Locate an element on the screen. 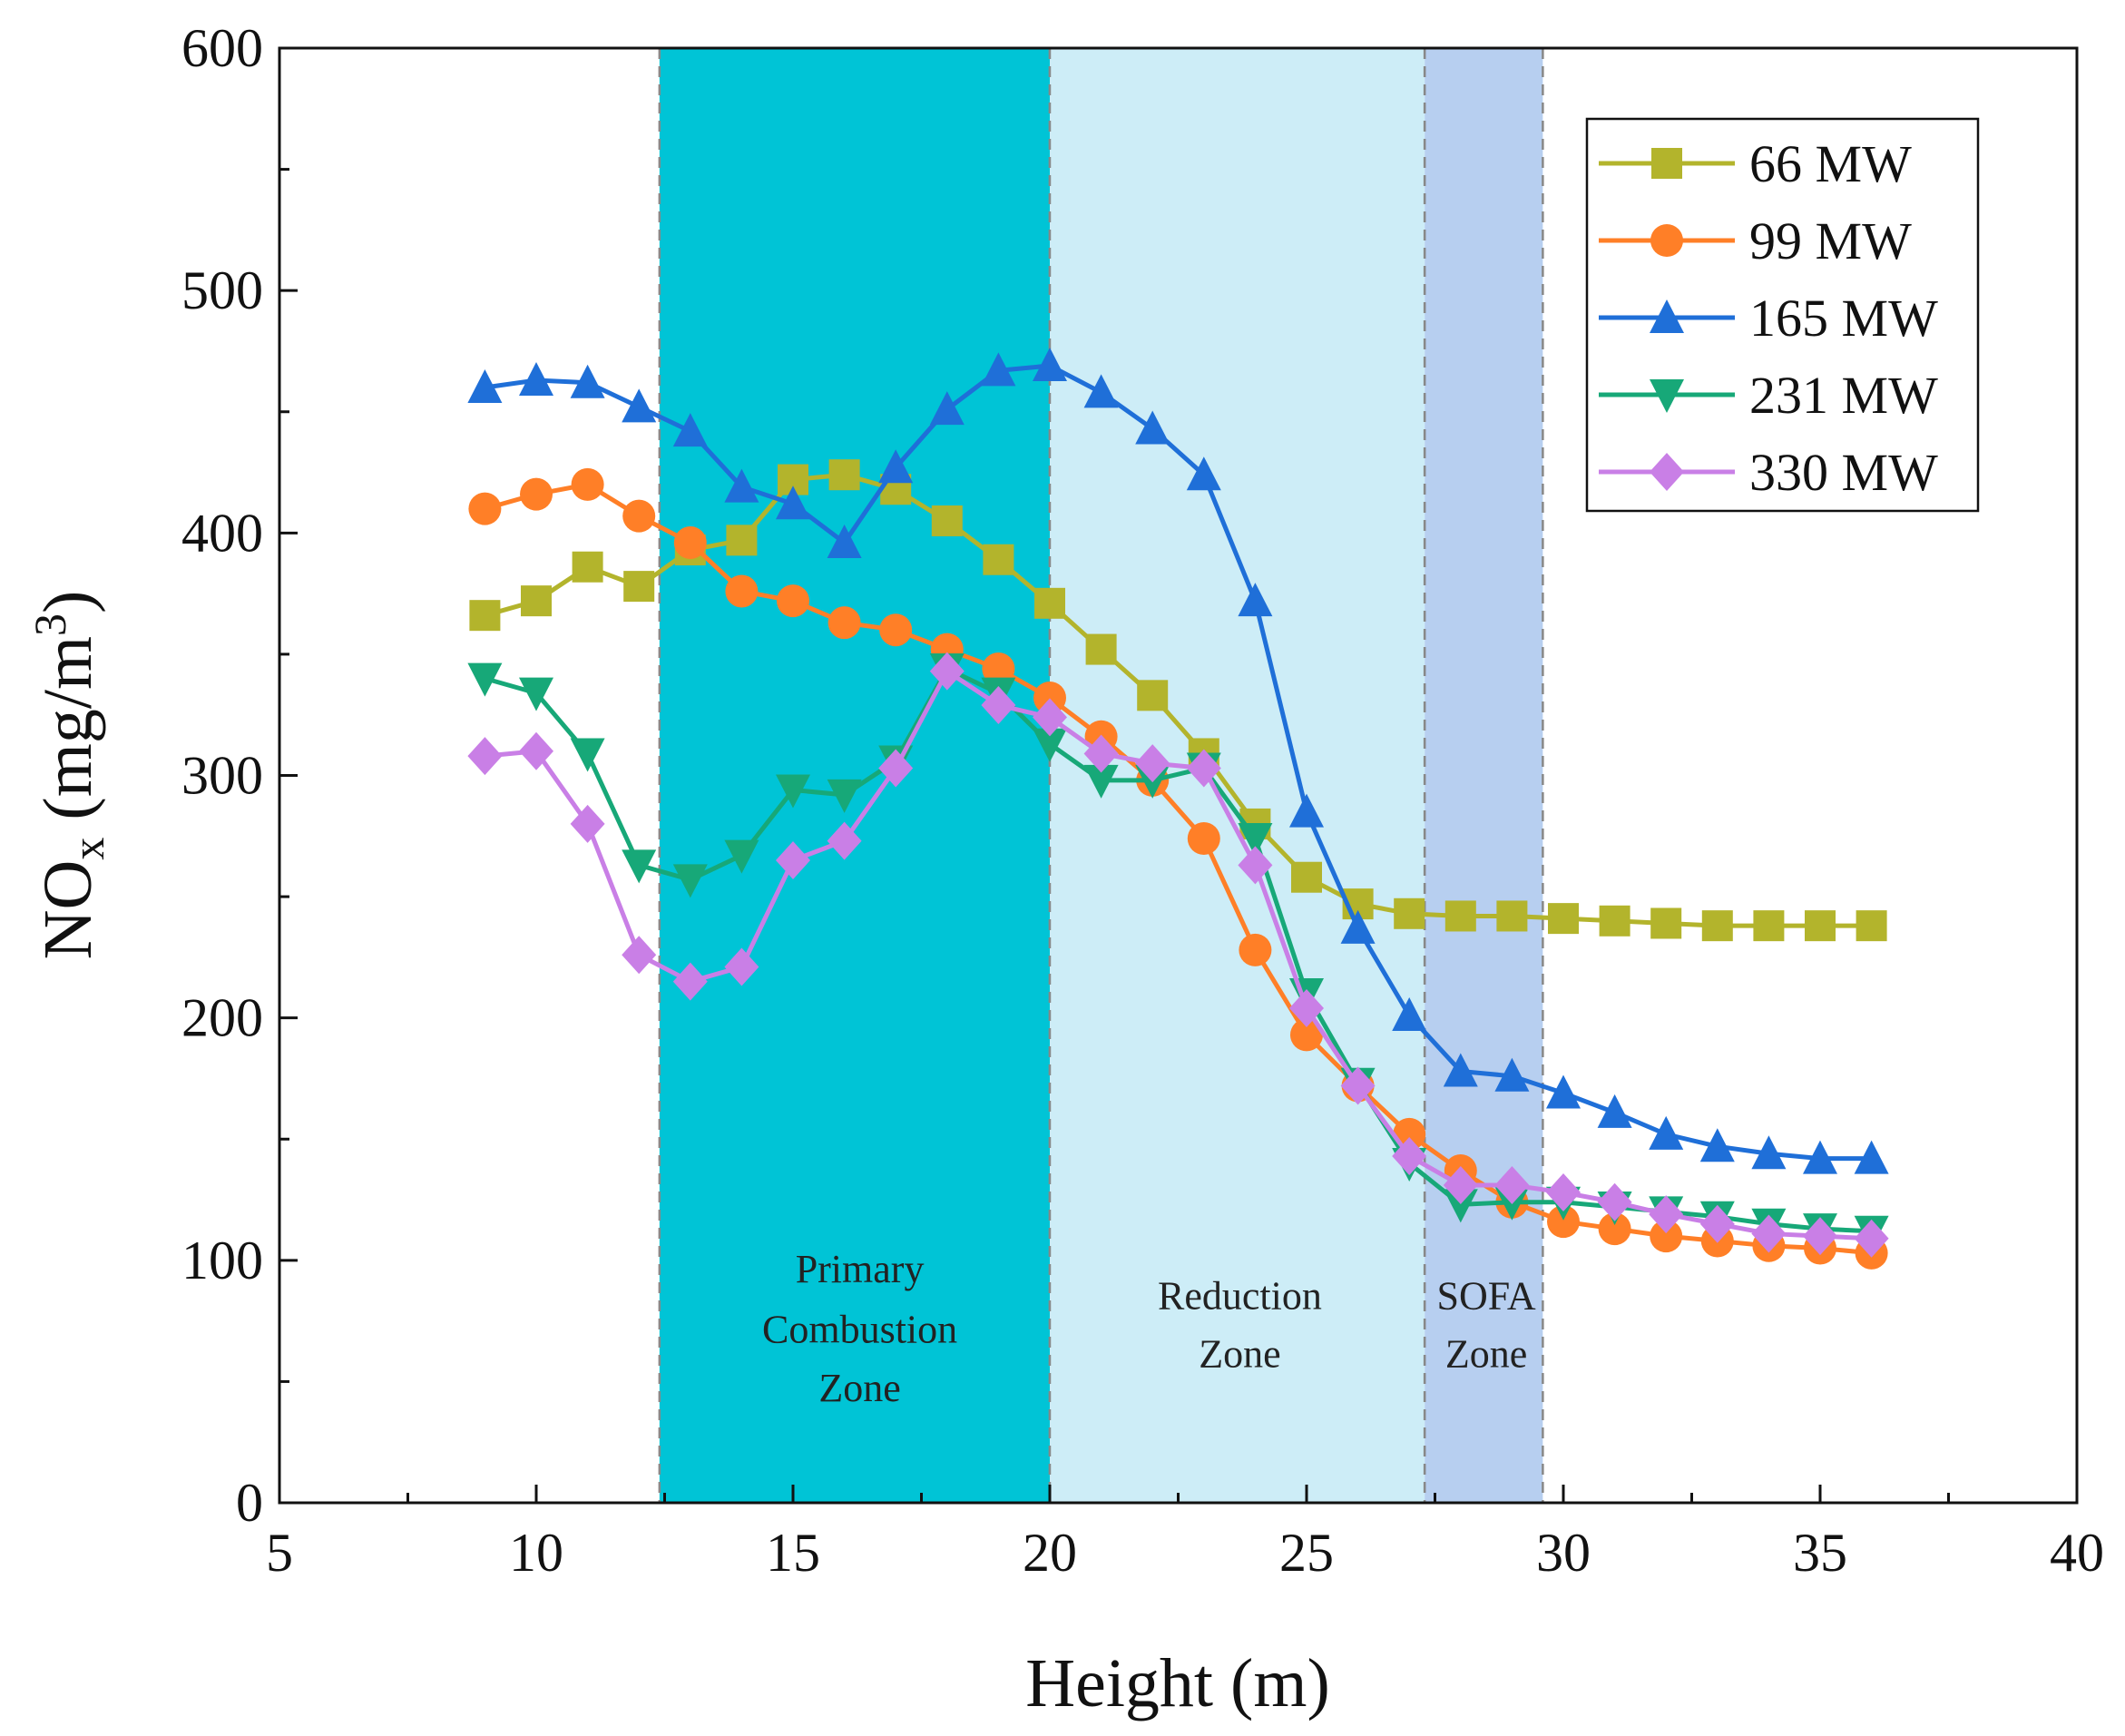 Image resolution: width=2125 pixels, height=1736 pixels. legend-label: 66 MW is located at coordinates (1830, 163).